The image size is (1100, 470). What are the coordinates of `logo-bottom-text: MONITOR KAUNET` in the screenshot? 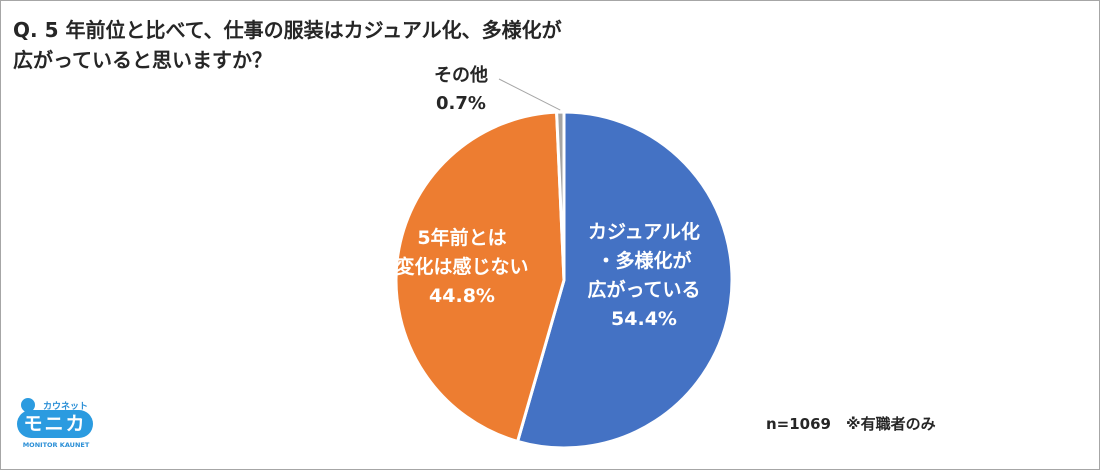 It's located at (56, 445).